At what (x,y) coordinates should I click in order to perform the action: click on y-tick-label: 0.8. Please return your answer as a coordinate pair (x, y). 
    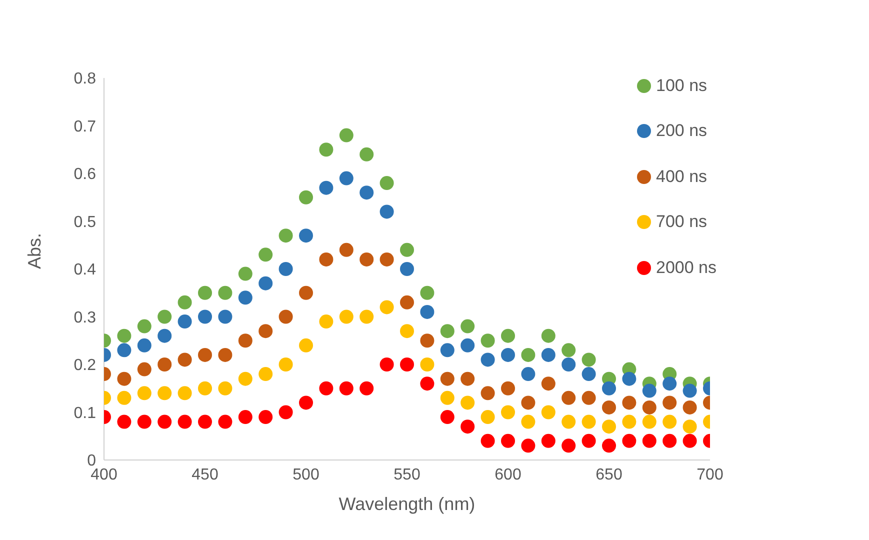
    Looking at the image, I should click on (85, 79).